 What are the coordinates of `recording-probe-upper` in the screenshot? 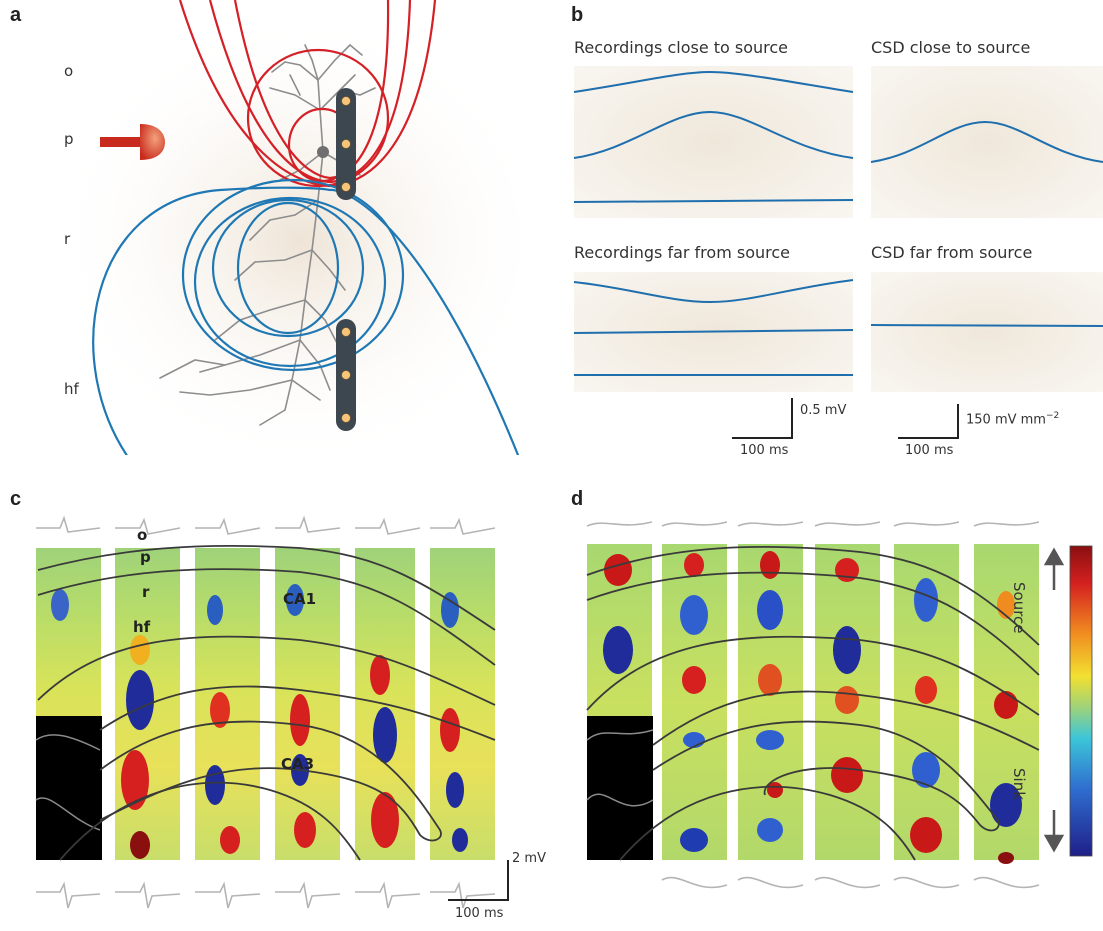 It's located at (346, 144).